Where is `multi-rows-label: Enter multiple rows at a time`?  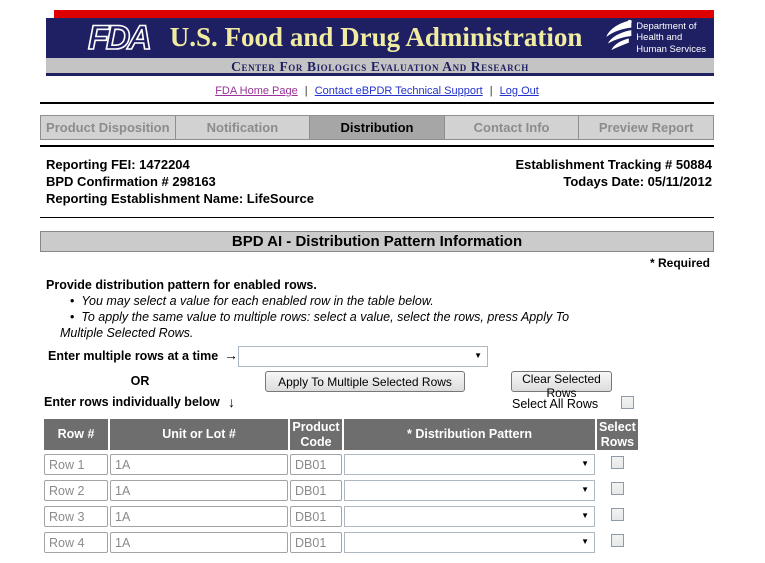 multi-rows-label: Enter multiple rows at a time is located at coordinates (133, 356).